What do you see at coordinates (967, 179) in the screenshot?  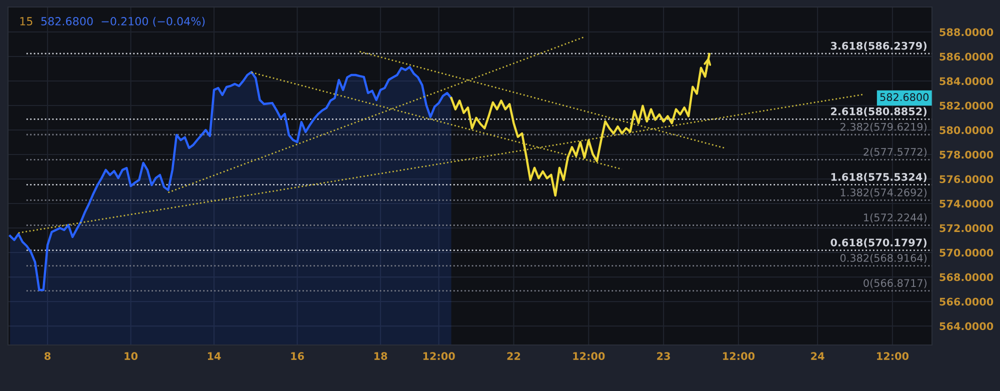 I see `y-tick-label: 576.0000` at bounding box center [967, 179].